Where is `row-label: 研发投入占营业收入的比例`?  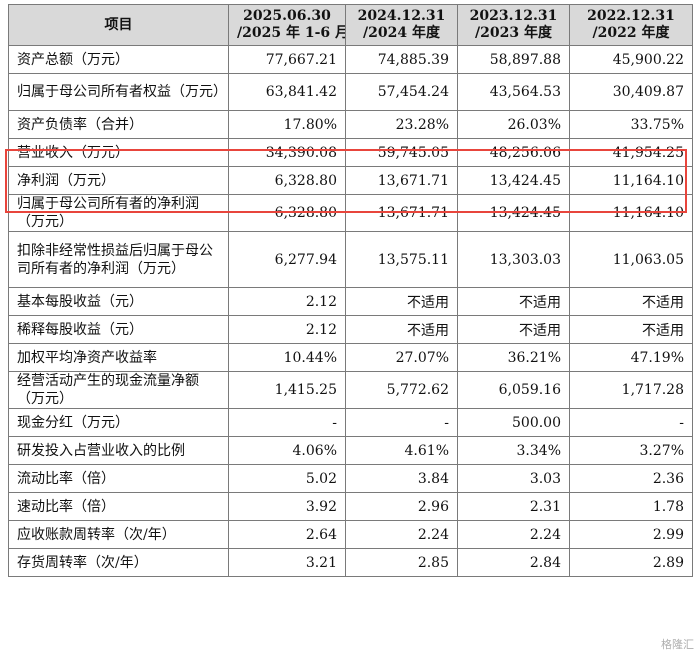
row-label: 研发投入占营业收入的比例 is located at coordinates (118, 450).